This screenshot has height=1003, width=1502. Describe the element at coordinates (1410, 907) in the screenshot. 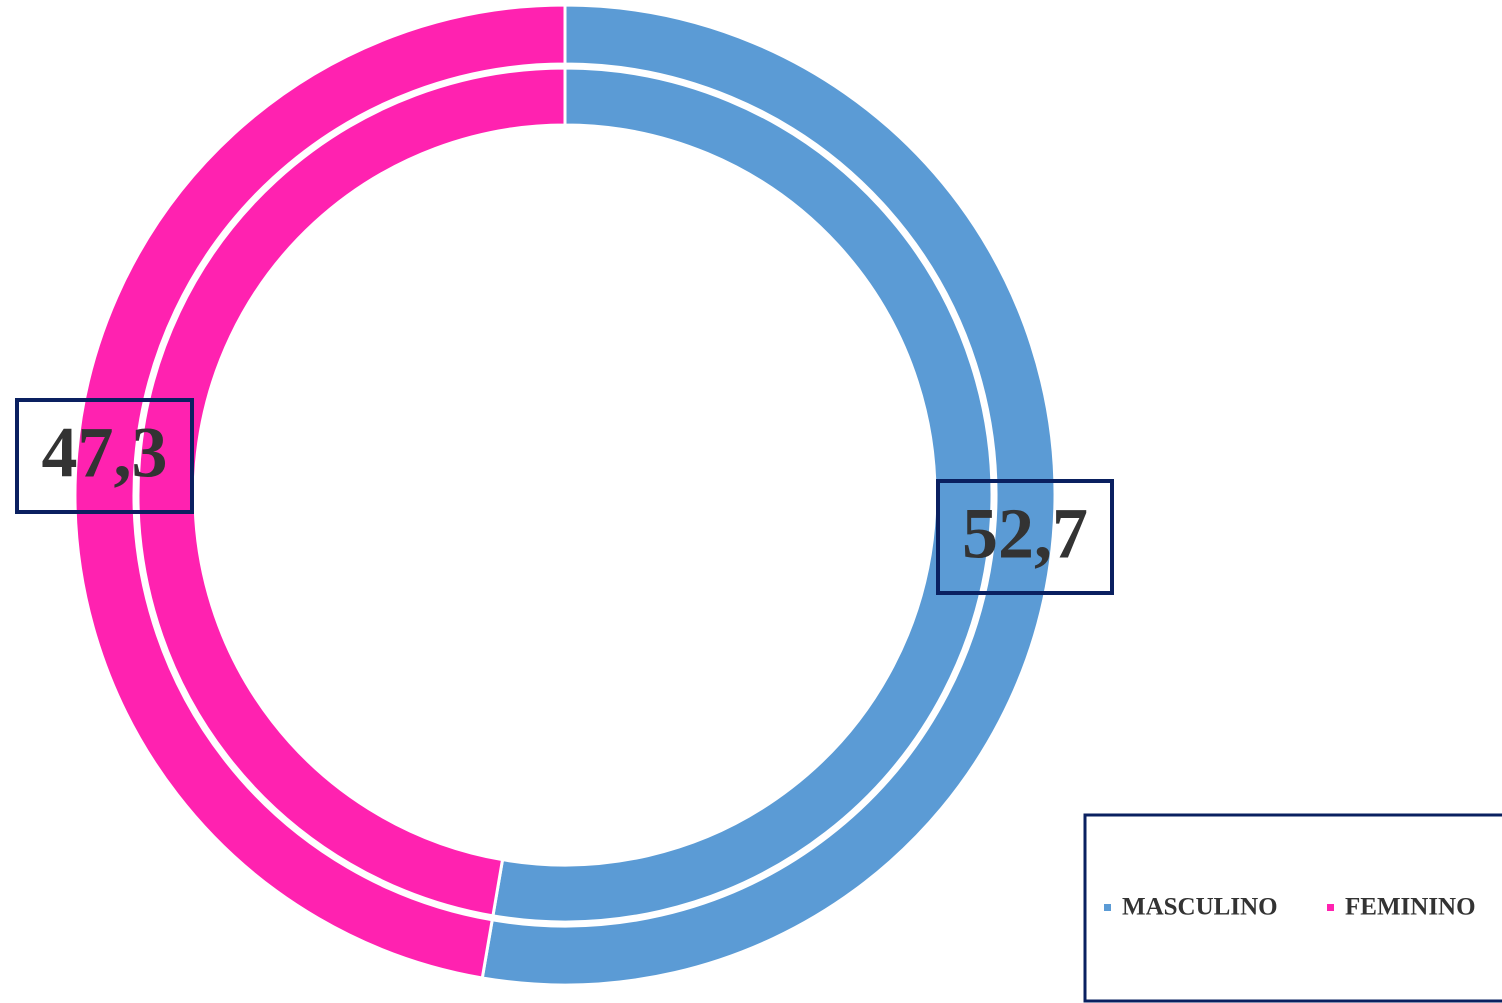

I see `legend-label: FEMININO` at that location.